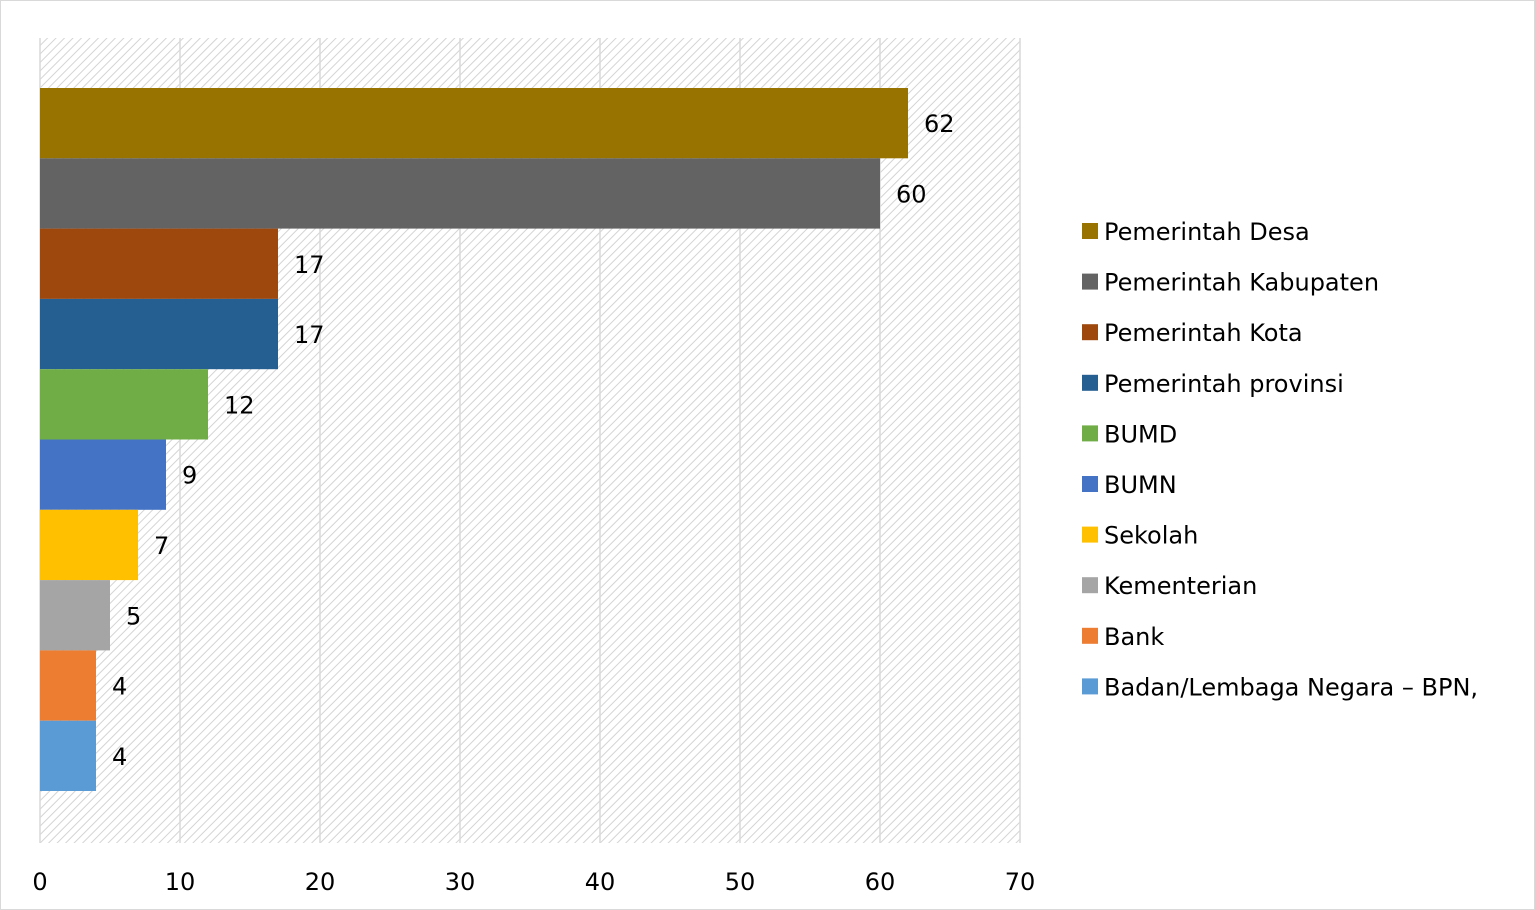 The height and width of the screenshot is (910, 1535). Describe the element at coordinates (1140, 434) in the screenshot. I see `legend-label: BUMD` at that location.